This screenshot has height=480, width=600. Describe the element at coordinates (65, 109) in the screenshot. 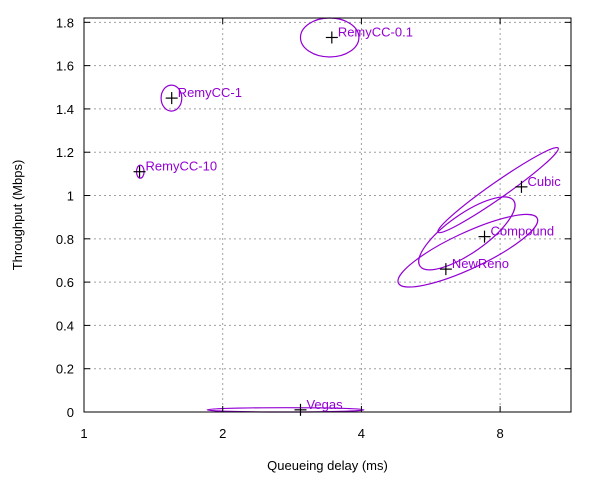

I see `y-tick-label: 1.4` at that location.